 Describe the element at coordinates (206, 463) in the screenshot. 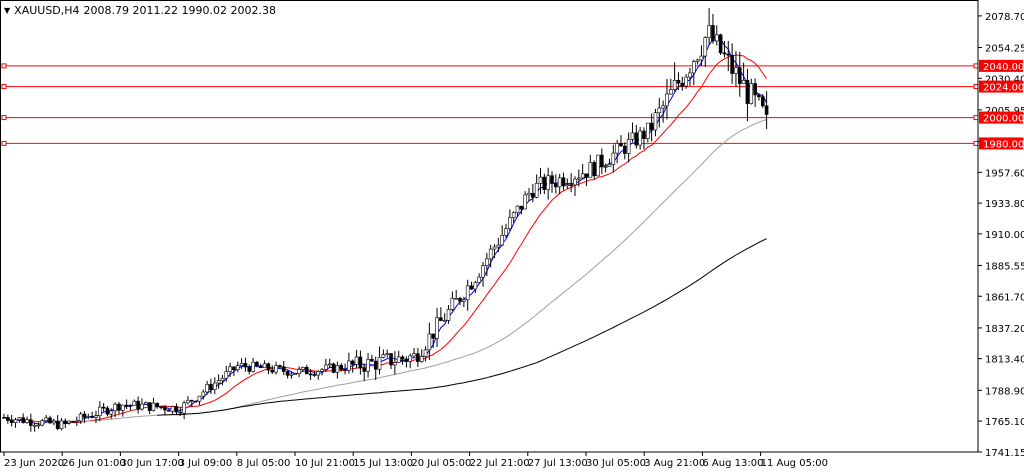

I see `x-tick-label: 3 Jul 09:00` at that location.